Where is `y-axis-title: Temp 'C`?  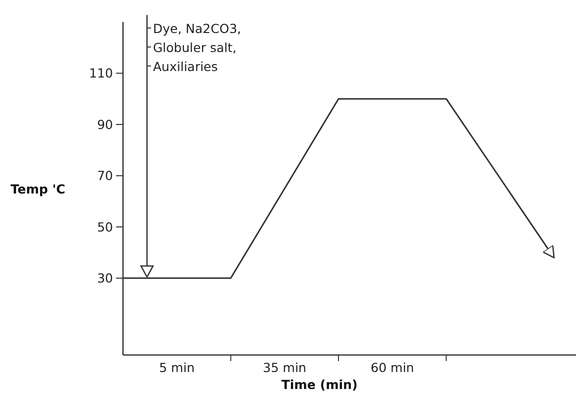 y-axis-title: Temp 'C is located at coordinates (38, 189).